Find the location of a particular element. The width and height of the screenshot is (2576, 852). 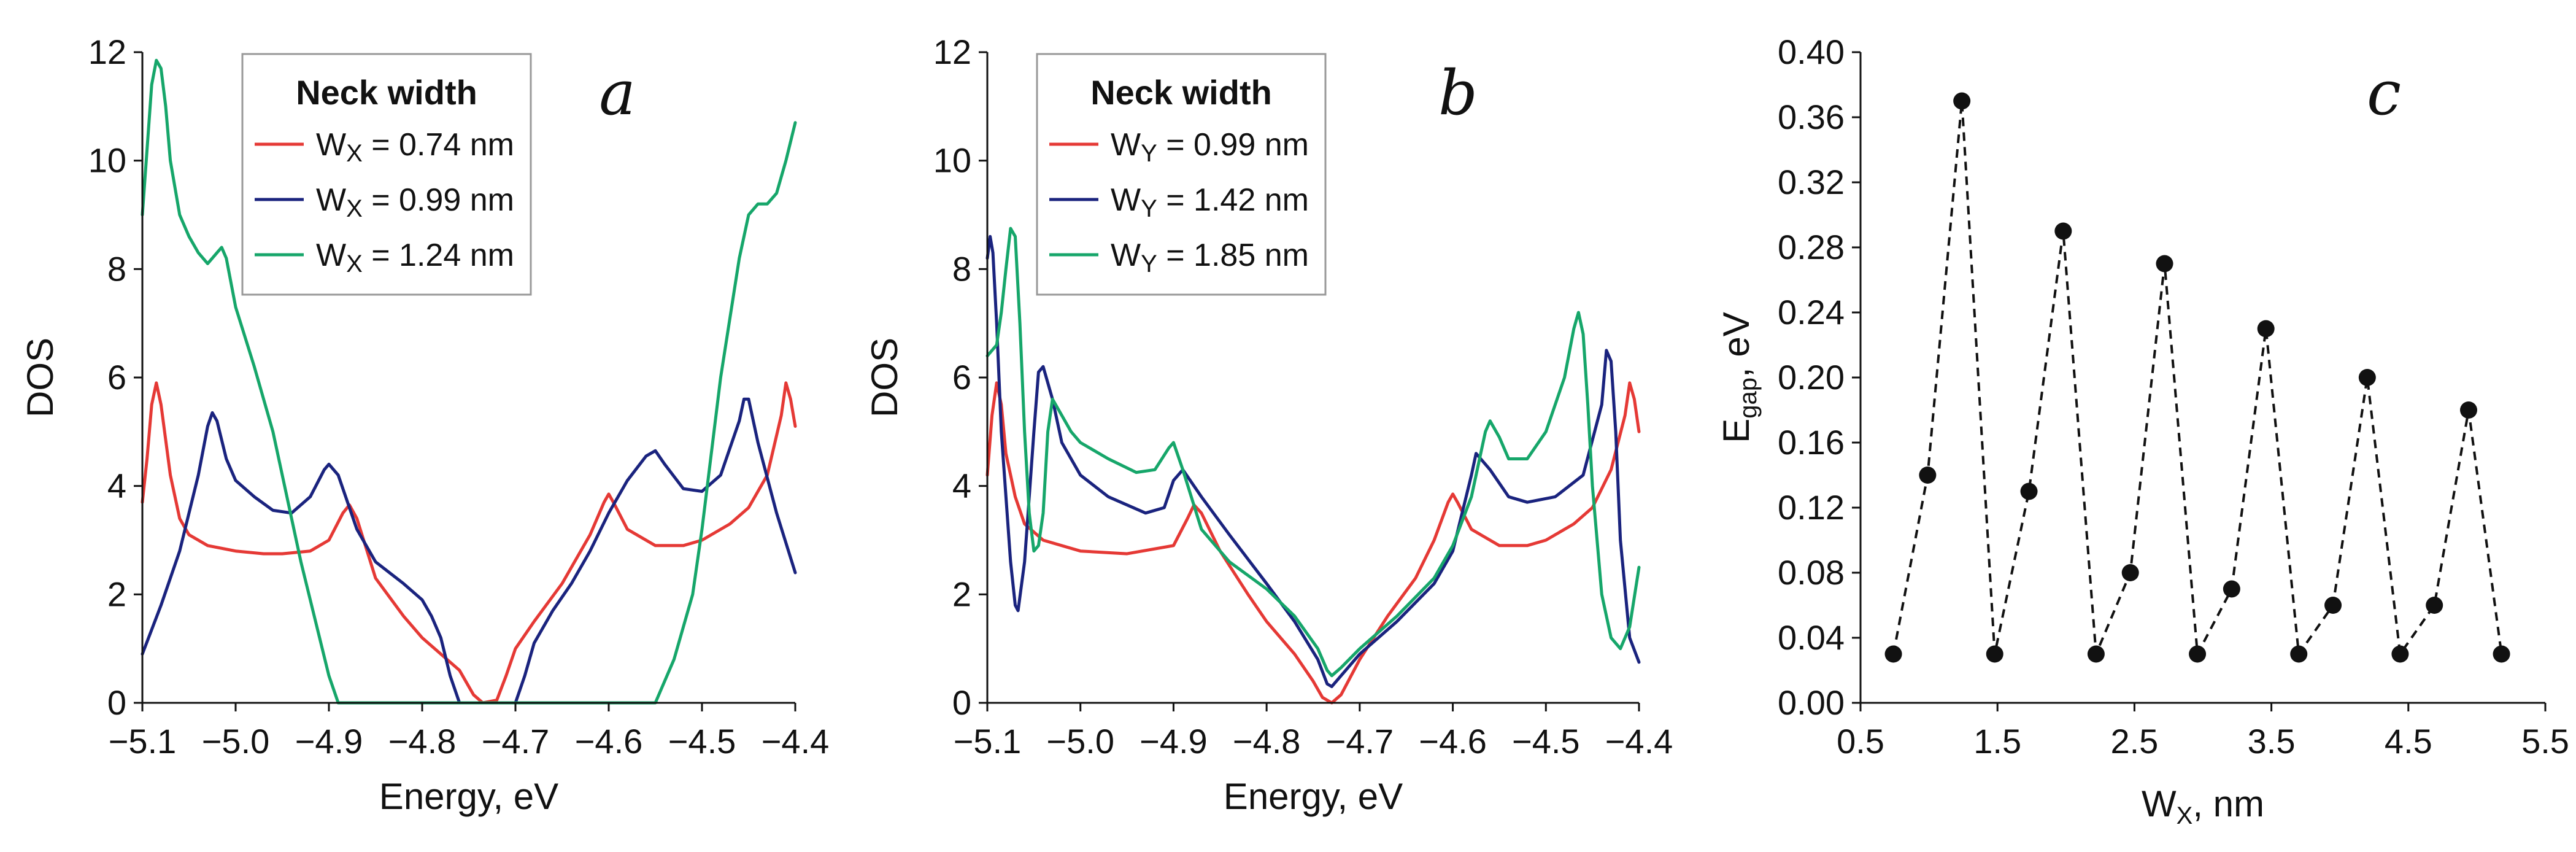

panel-c-x-tick-label: 2.5 is located at coordinates (2134, 741).